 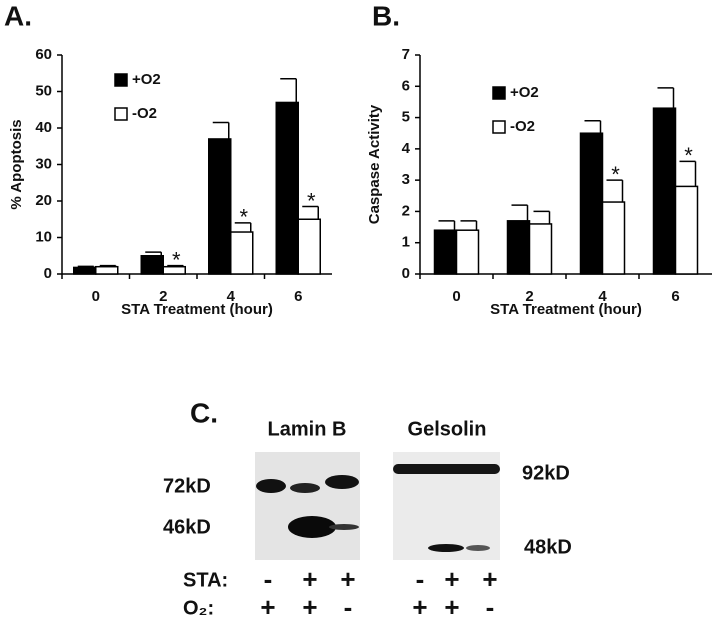 I want to click on y-tick-label: 1, so click(x=406, y=242).